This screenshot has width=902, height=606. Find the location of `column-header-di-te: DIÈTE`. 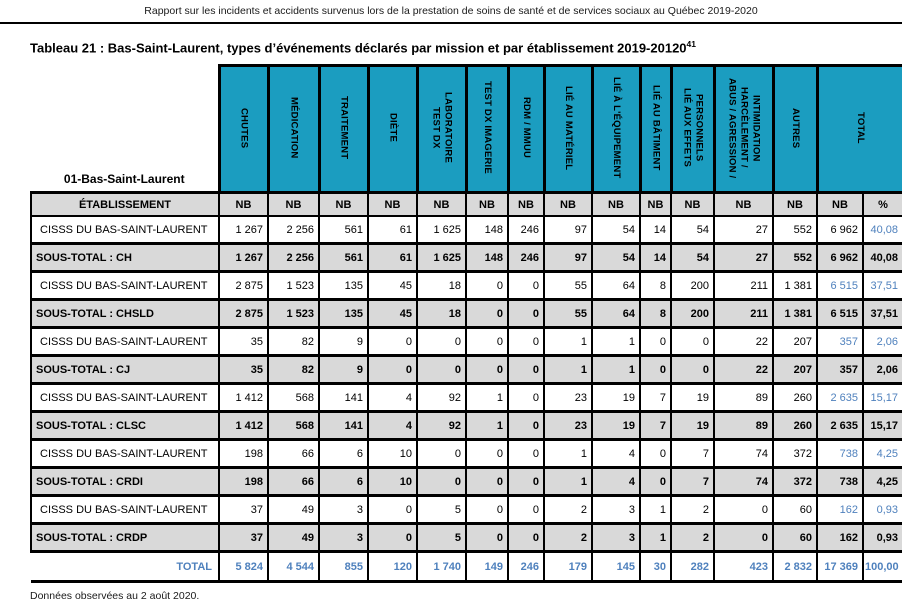

column-header-di-te: DIÈTE is located at coordinates (392, 129).